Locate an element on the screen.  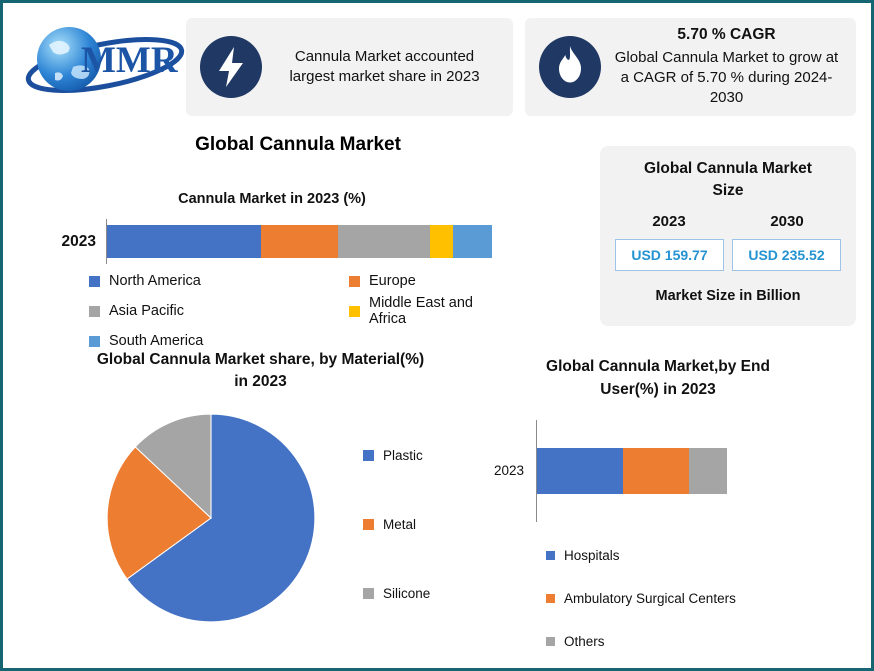
pie-svg is located at coordinates (211, 518).